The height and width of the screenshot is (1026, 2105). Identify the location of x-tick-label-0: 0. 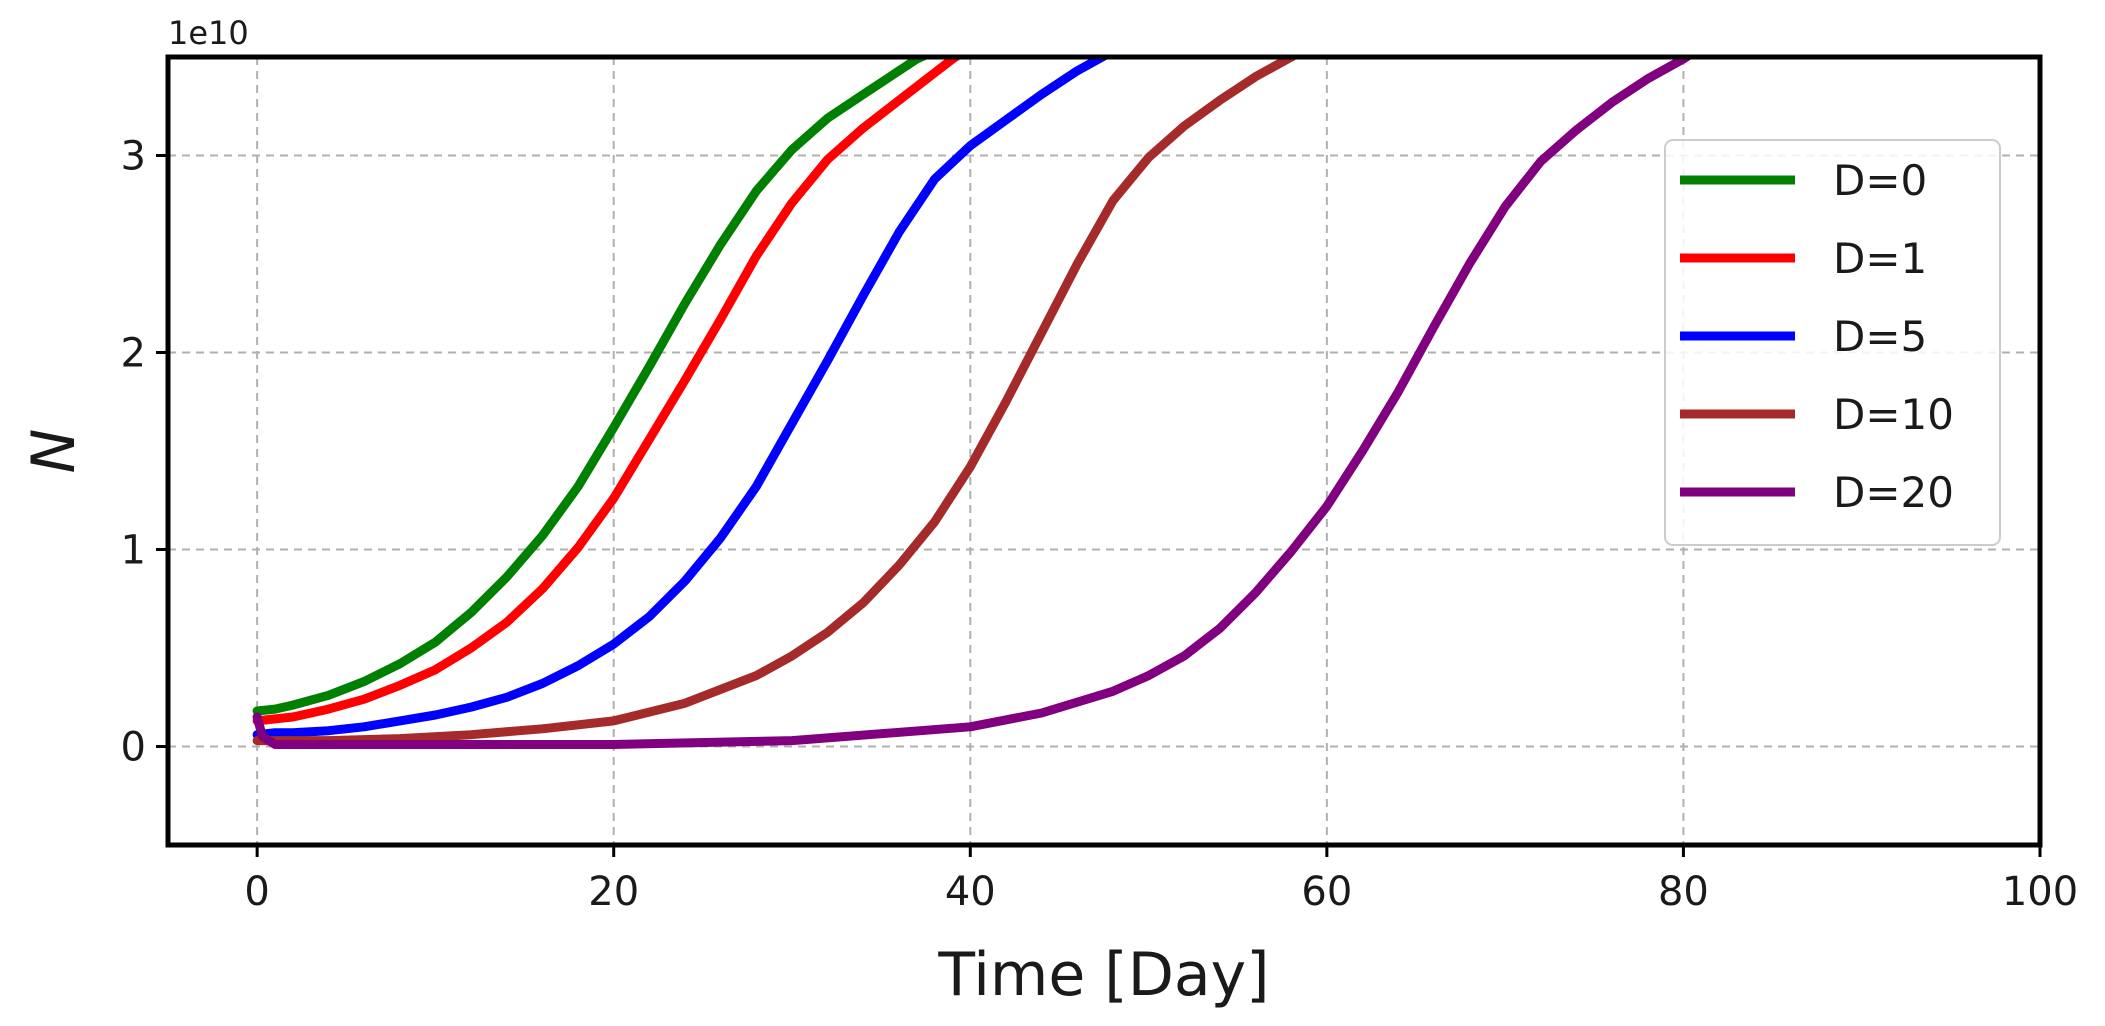
(256, 892).